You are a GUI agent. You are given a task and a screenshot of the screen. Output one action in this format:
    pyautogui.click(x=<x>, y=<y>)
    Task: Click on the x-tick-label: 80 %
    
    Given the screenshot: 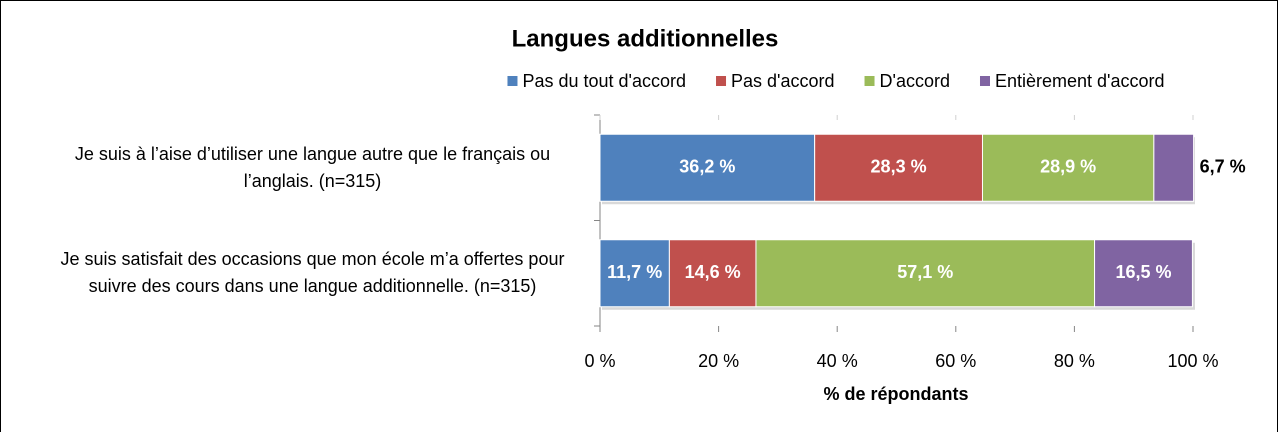 What is the action you would take?
    pyautogui.click(x=1074, y=361)
    